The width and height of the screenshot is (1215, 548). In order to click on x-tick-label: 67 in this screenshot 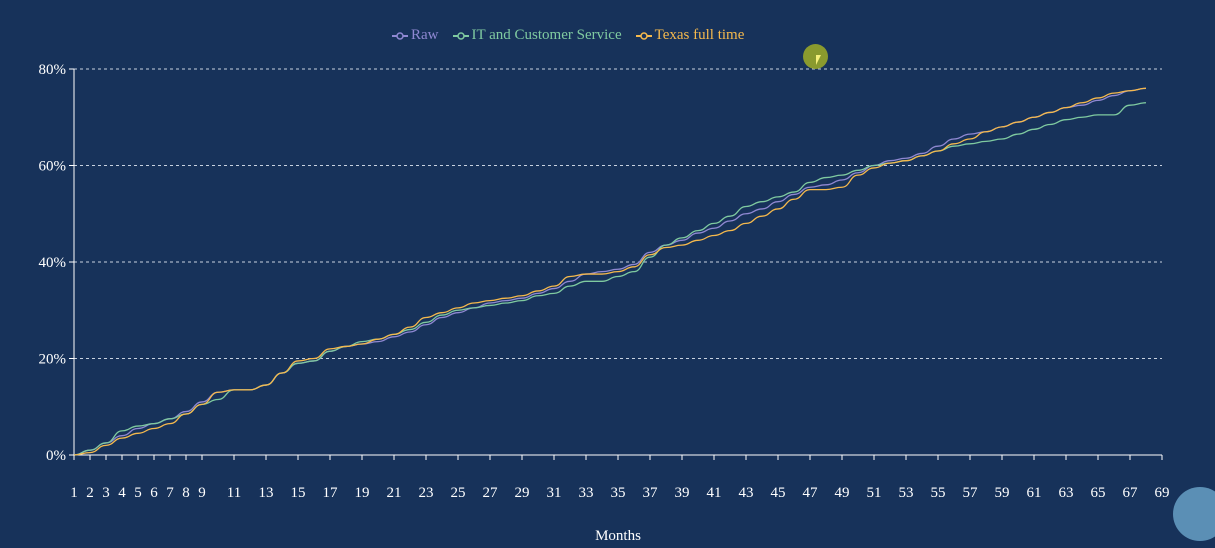, I will do `click(1131, 493)`.